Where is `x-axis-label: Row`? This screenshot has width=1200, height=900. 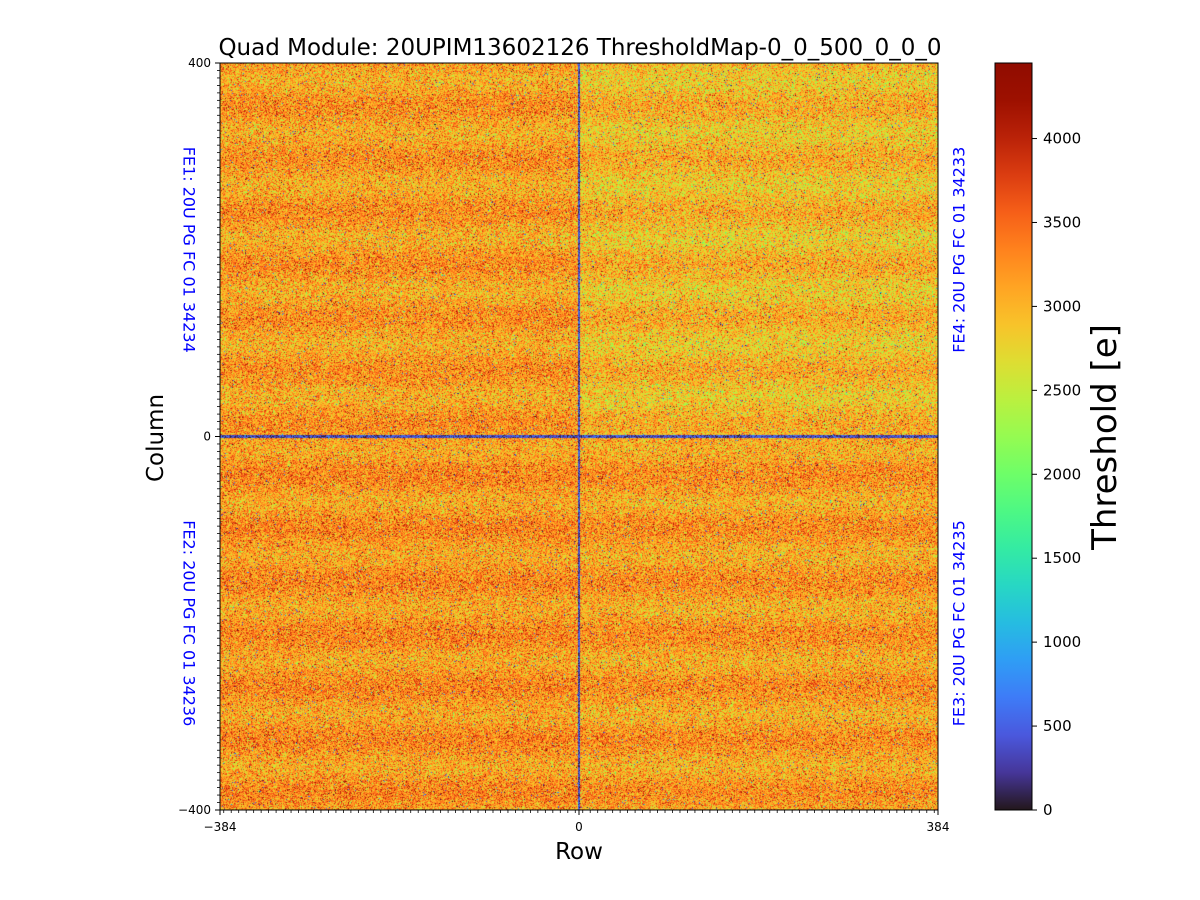 x-axis-label: Row is located at coordinates (579, 852).